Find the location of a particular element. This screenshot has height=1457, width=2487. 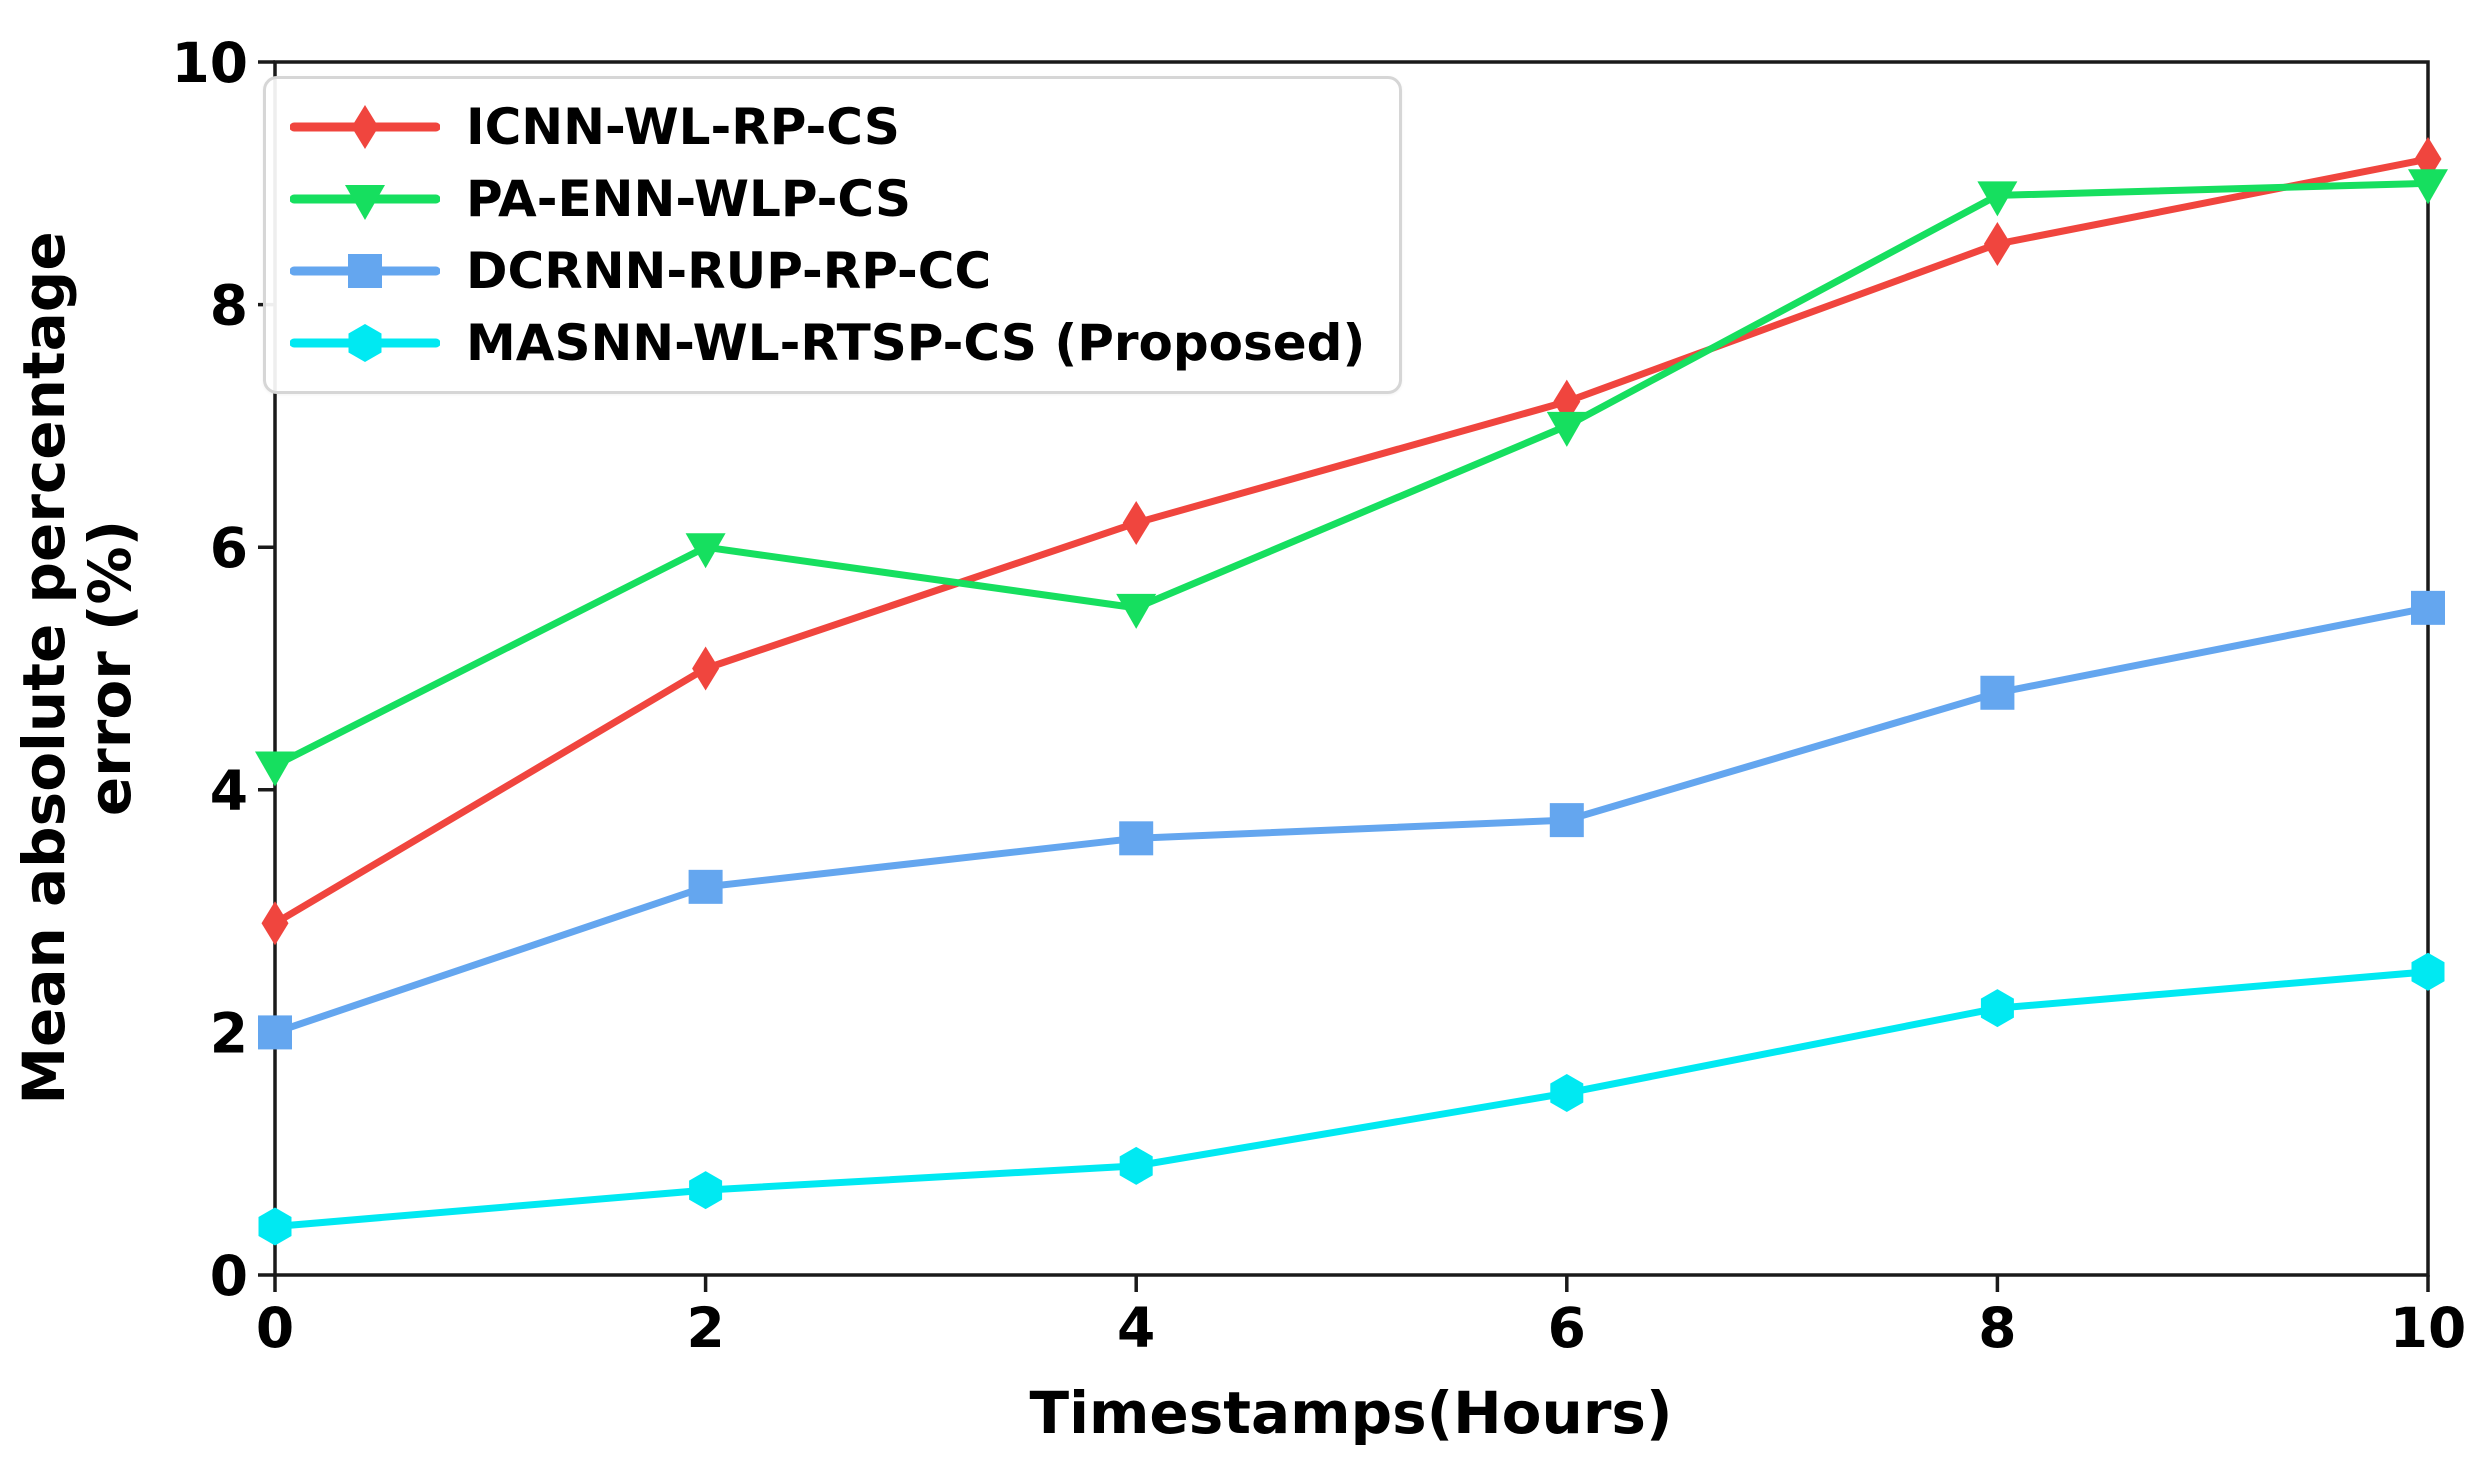

y-tick-label: 2 is located at coordinates (229, 1033).